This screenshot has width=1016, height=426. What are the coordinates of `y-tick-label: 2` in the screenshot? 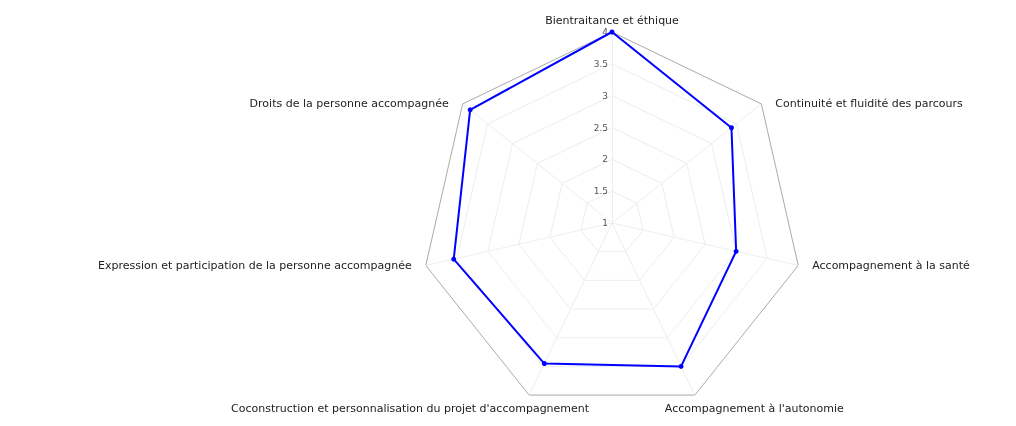 It's located at (605, 159).